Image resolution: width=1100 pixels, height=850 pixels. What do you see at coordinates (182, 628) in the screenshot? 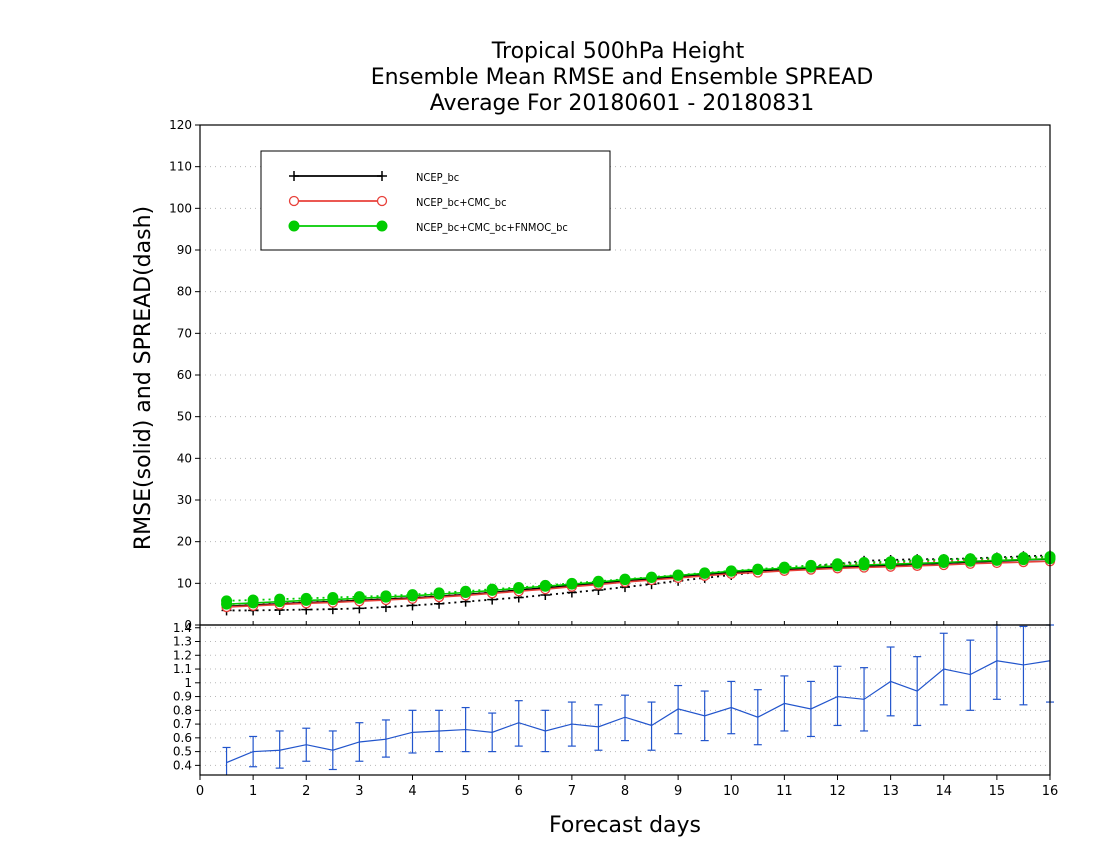
I see `bottom-y-tick-label: 1.4` at bounding box center [182, 628].